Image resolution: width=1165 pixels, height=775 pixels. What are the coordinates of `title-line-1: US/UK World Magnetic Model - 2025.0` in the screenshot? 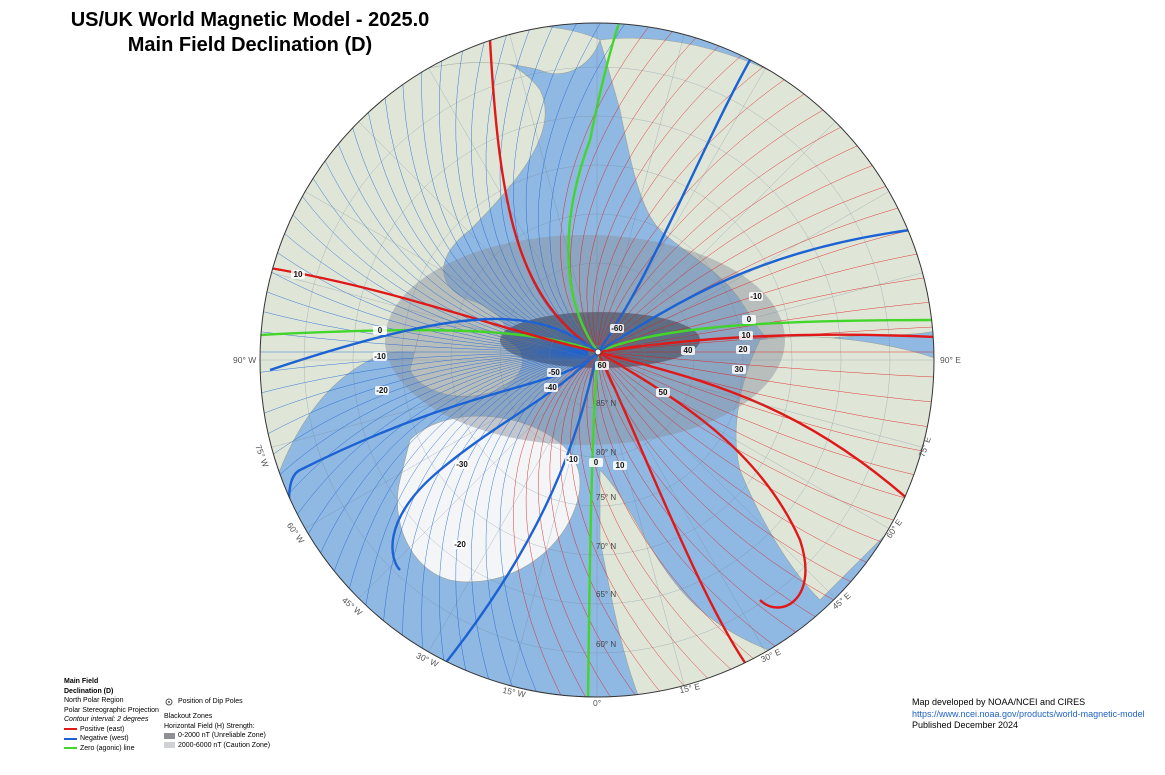 It's located at (250, 20).